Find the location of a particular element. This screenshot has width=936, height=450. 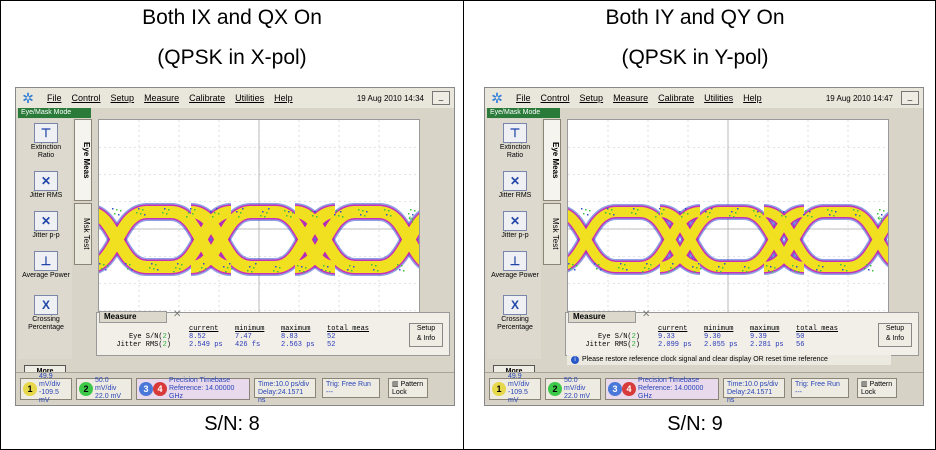

jitter-total: 56 is located at coordinates (800, 345).